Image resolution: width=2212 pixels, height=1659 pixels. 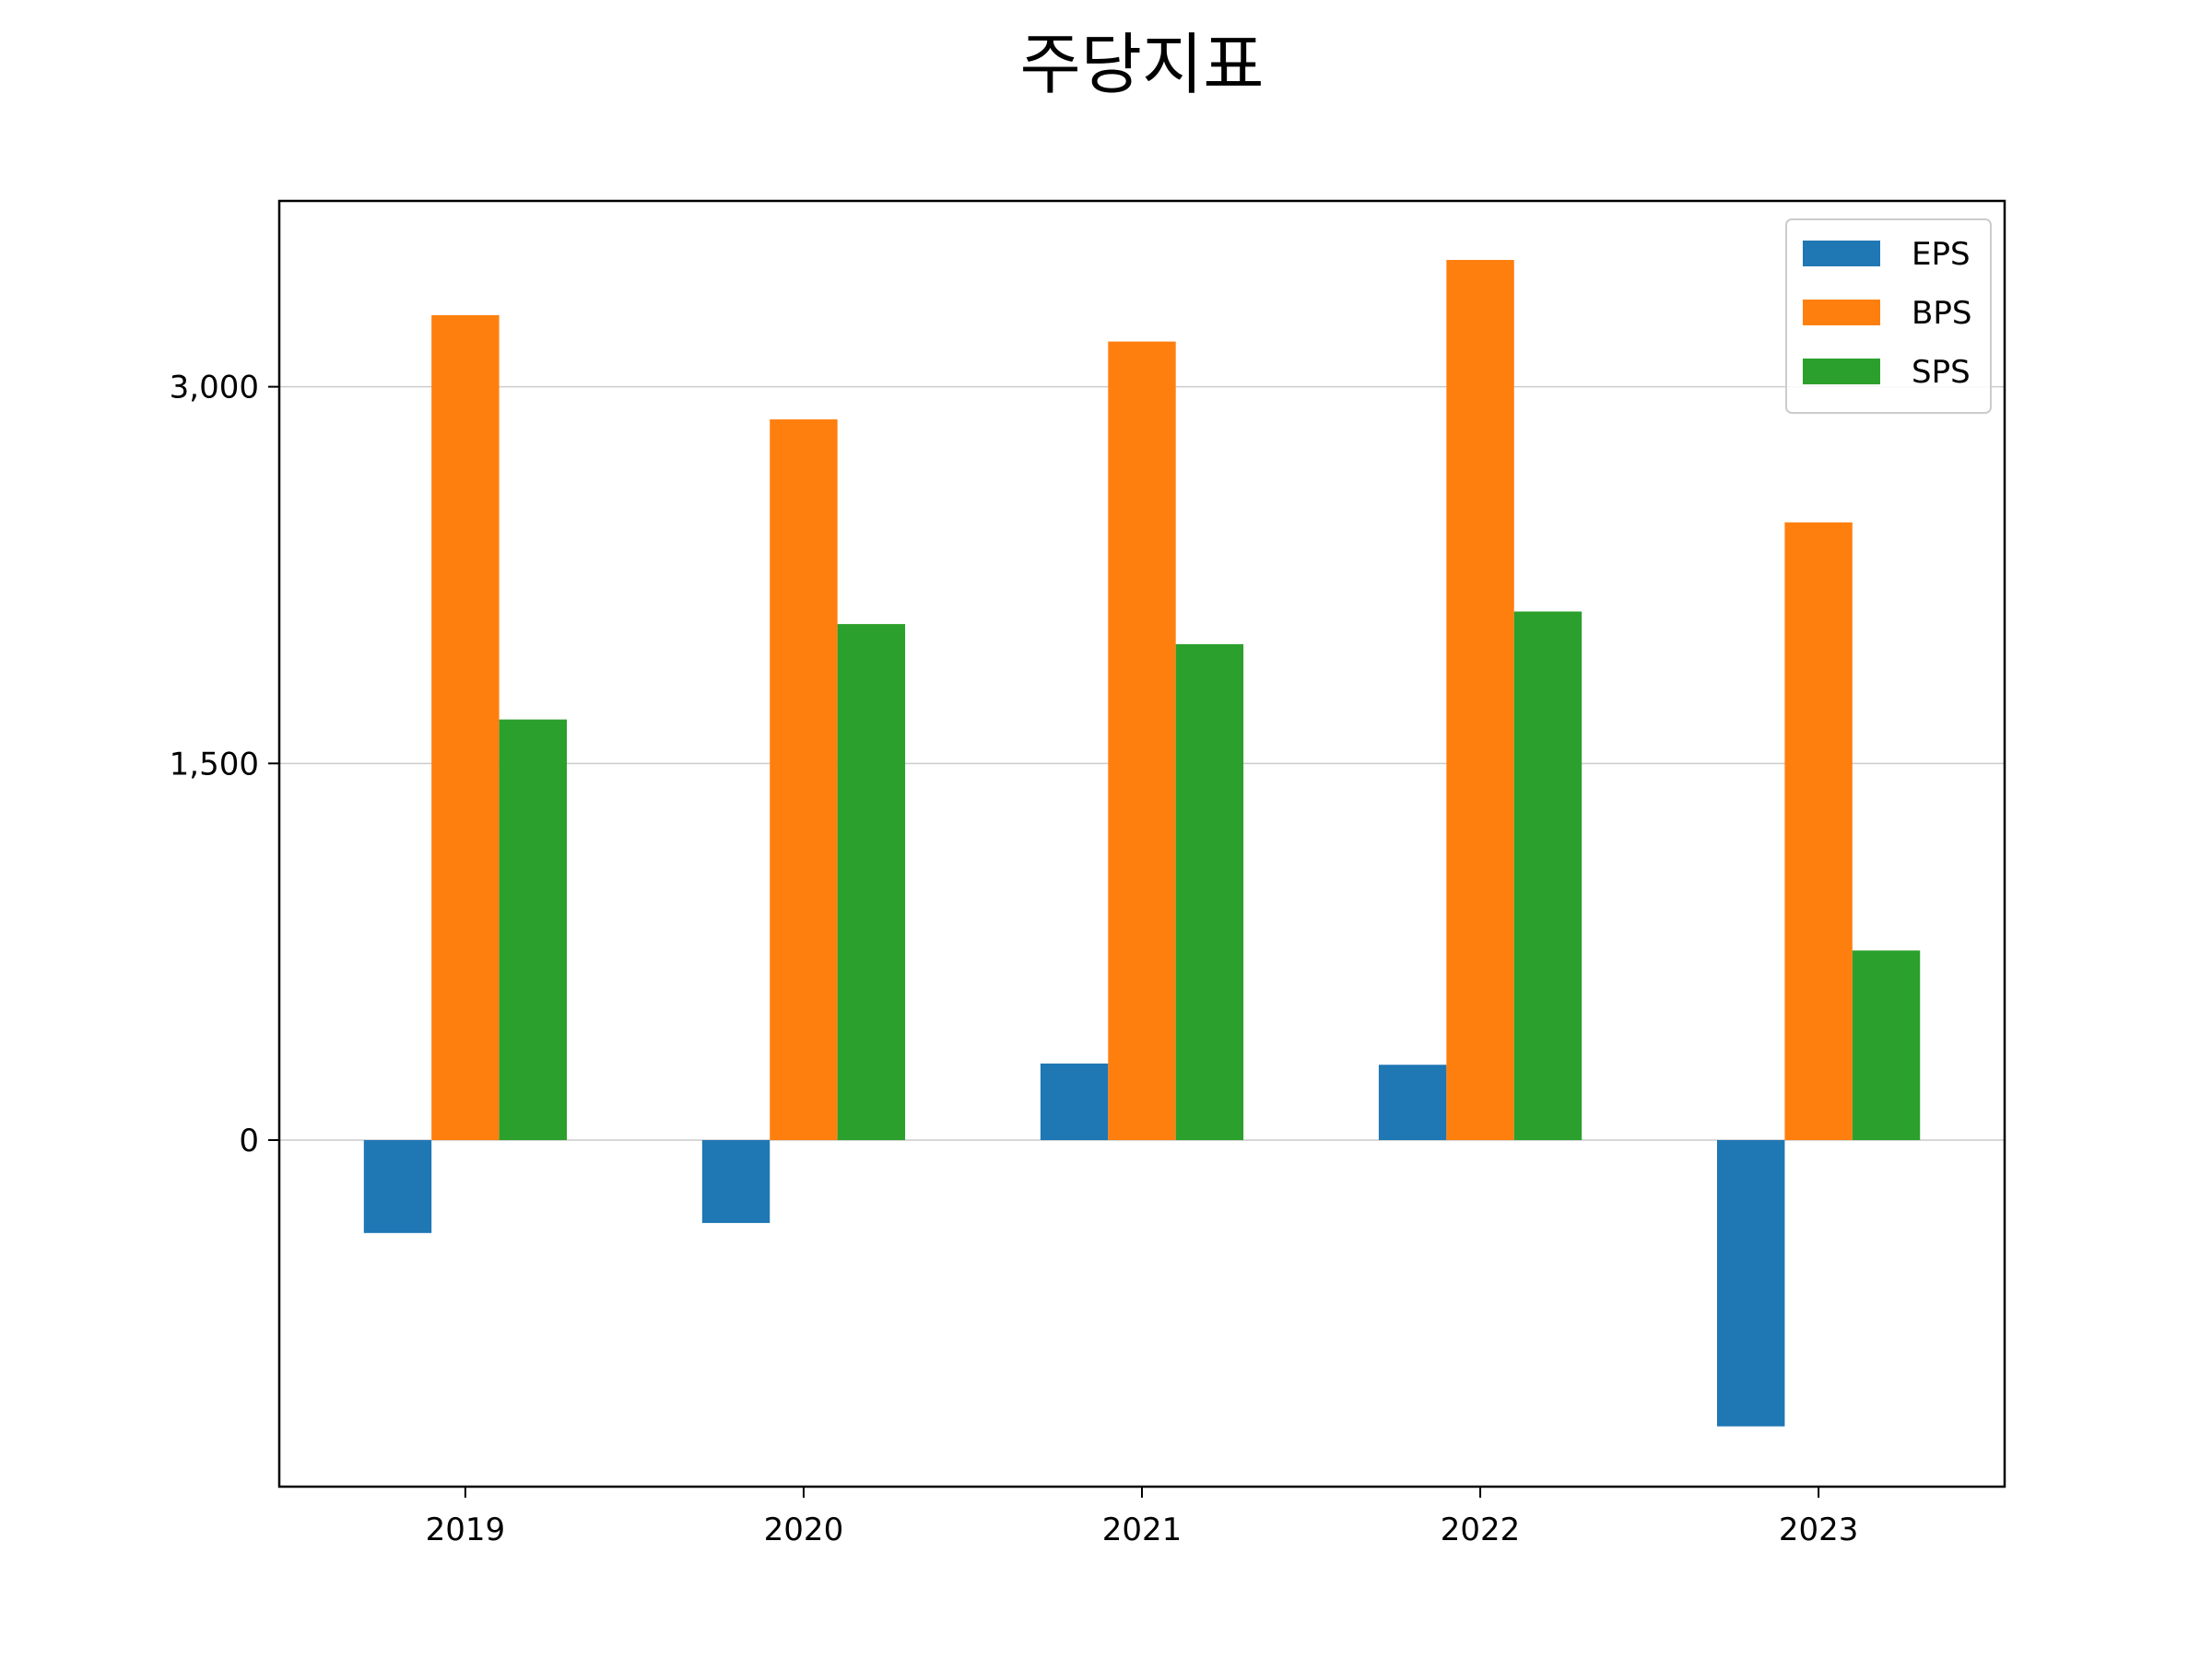 What do you see at coordinates (466, 1530) in the screenshot?
I see `x-tick-label-2019: 2019` at bounding box center [466, 1530].